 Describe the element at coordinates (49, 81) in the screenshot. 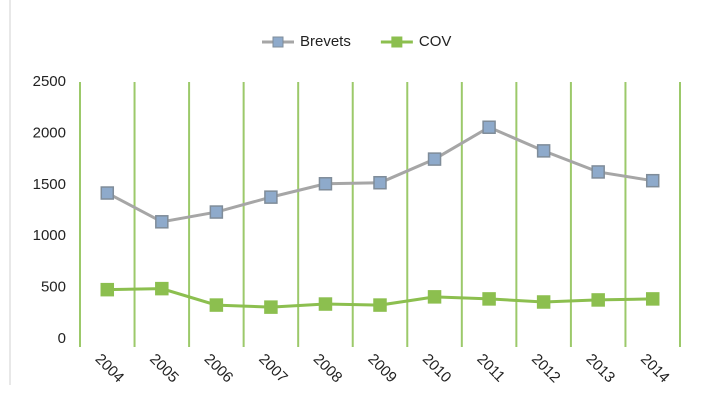

I see `y-tick-label: 2500` at that location.